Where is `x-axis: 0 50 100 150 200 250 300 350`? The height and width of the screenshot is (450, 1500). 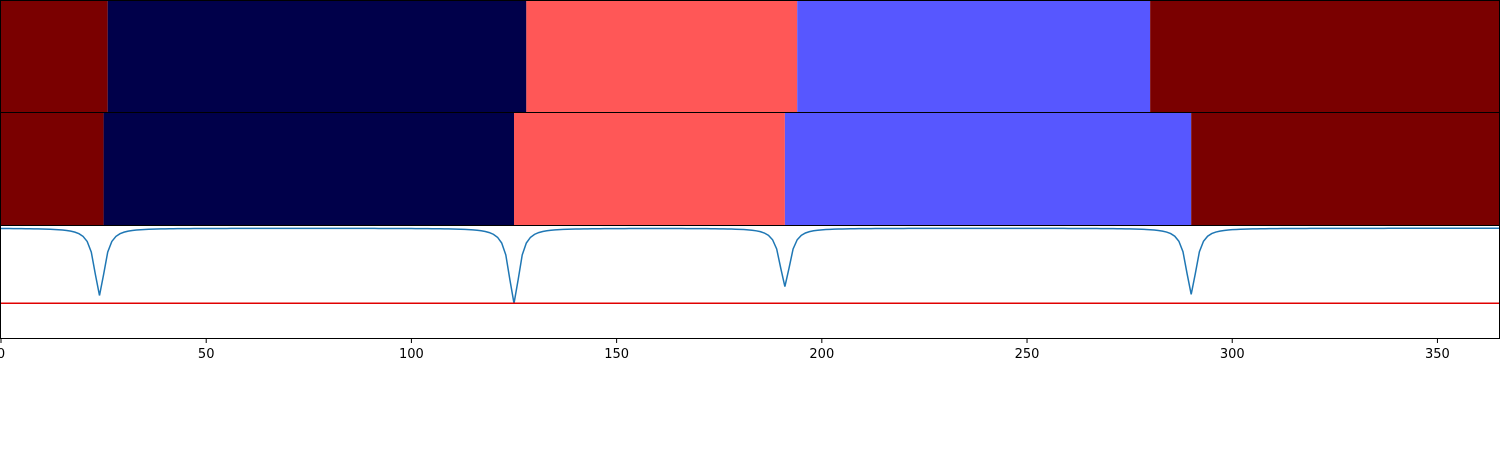
x-axis: 0 50 100 150 200 250 300 350 is located at coordinates (725, 350).